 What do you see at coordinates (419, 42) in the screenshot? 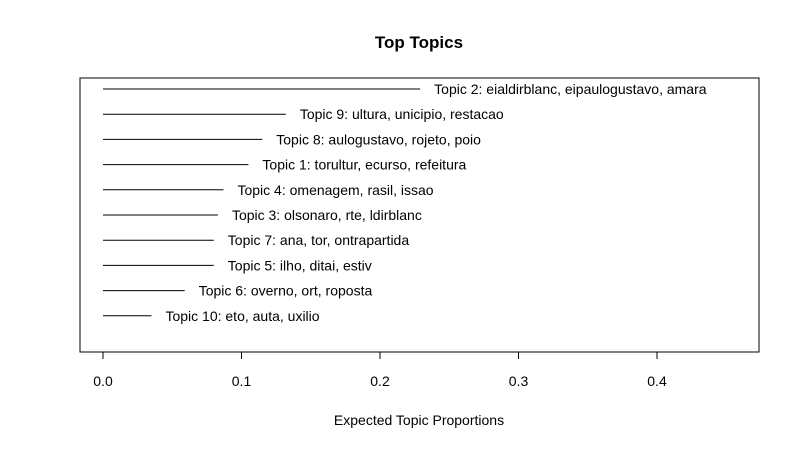
I see `chart-title: Top Topics` at bounding box center [419, 42].